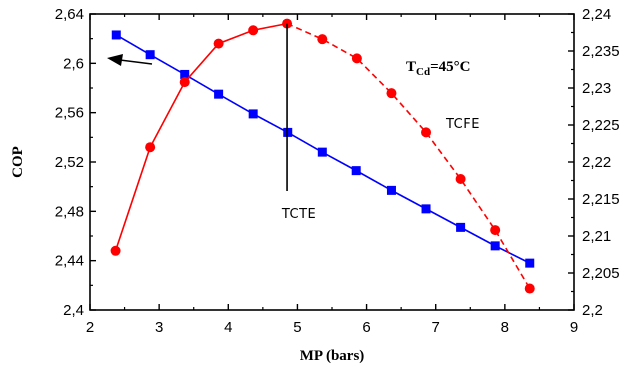  I want to click on y-tick-label: 2,48, so click(69, 211).